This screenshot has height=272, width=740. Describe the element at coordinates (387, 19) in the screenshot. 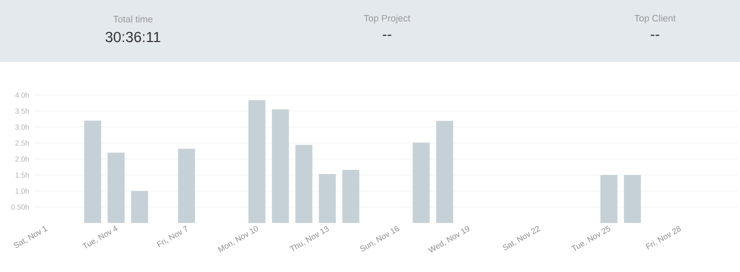

I see `text: Top Project` at that location.